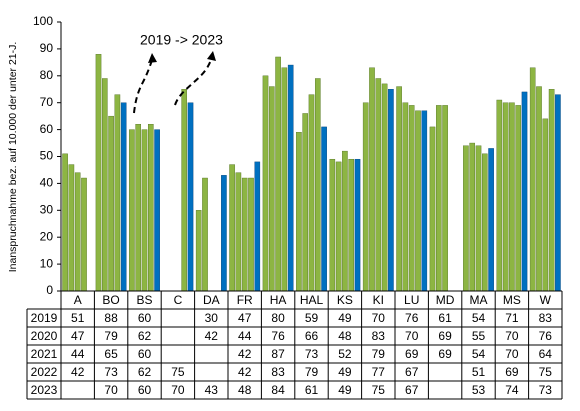 The height and width of the screenshot is (411, 580). Describe the element at coordinates (445, 198) in the screenshot. I see `bar-MD-2021` at that location.